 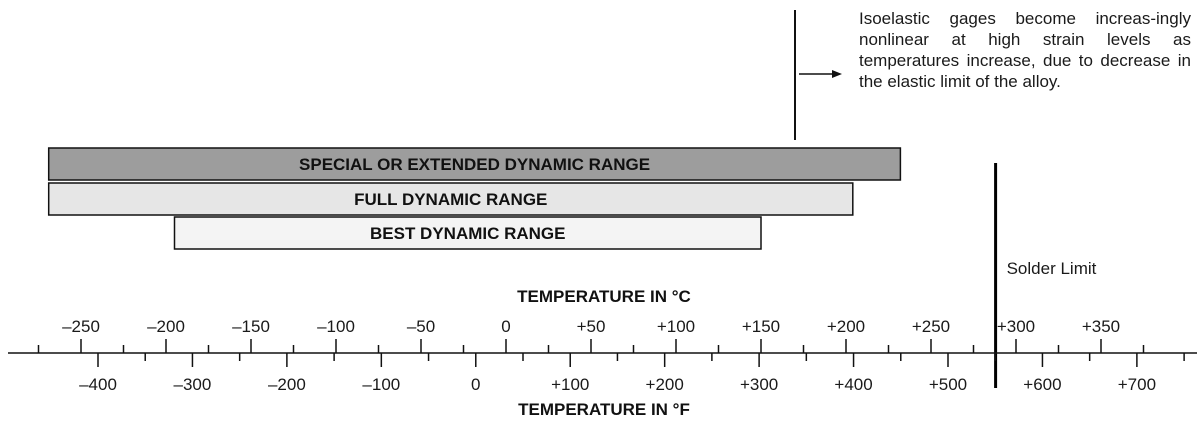 I want to click on fahrenheit-tick-label: –300, so click(x=193, y=384).